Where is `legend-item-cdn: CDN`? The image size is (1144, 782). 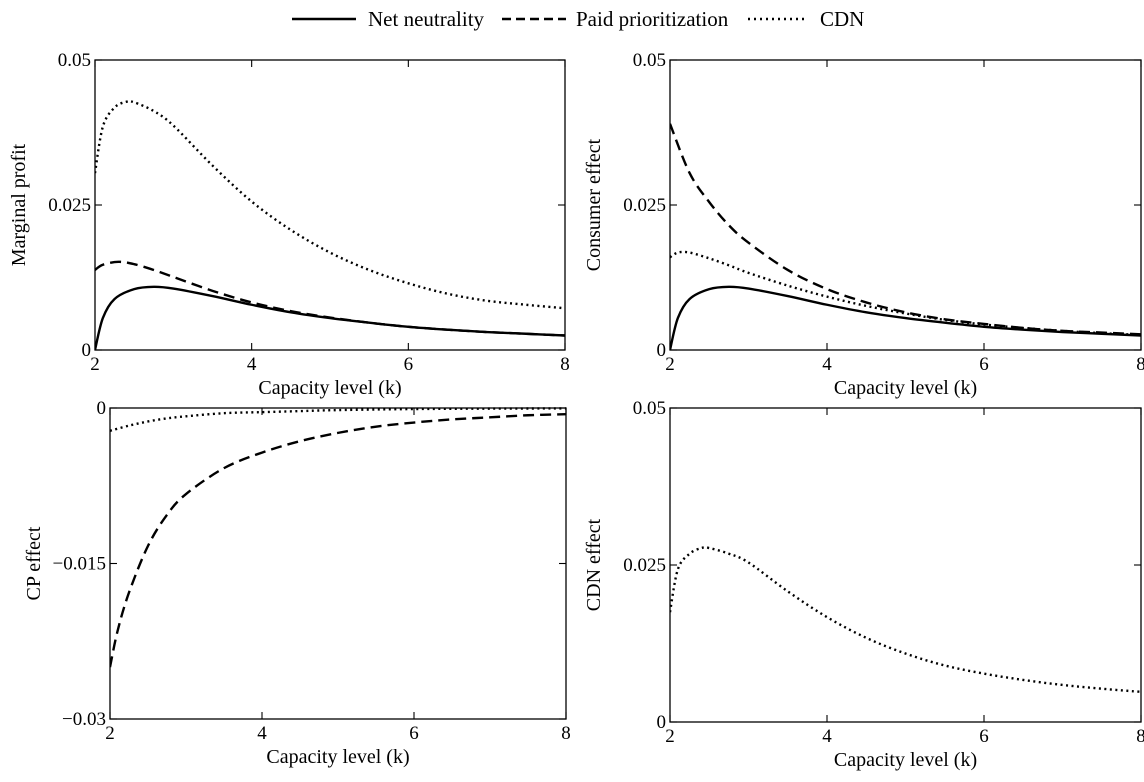
legend-item-cdn: CDN is located at coordinates (805, 19).